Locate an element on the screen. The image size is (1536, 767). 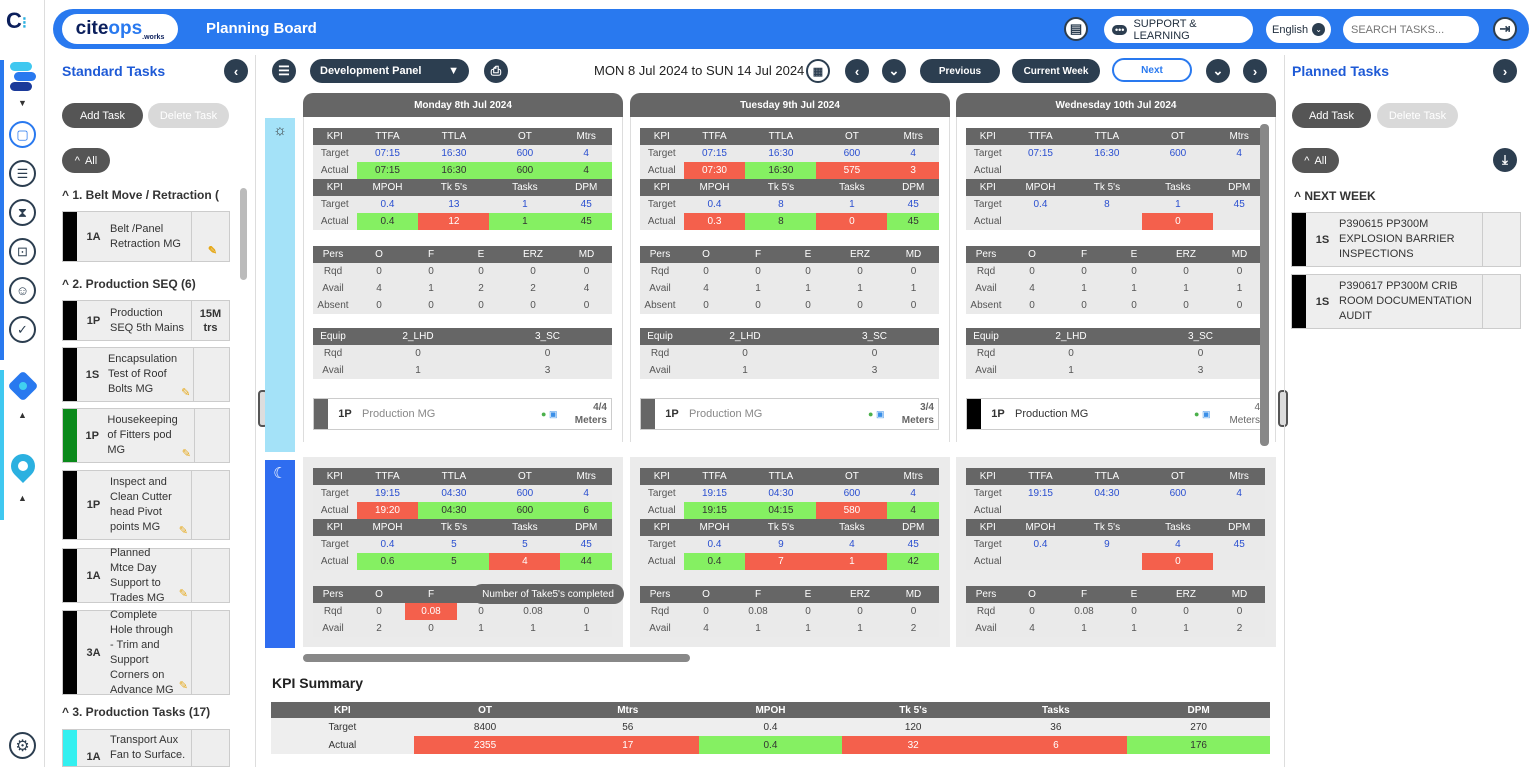
group-header: ^ NEXT WEEK is located at coordinates (1335, 196).